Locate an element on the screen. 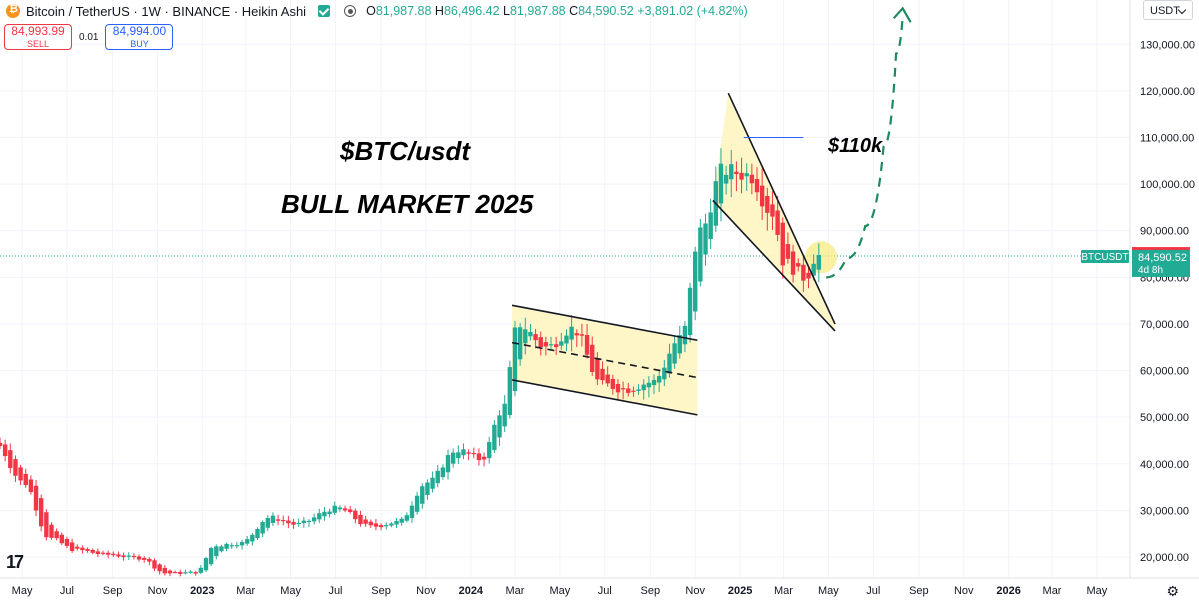 The width and height of the screenshot is (1199, 606). bitcoin-logo is located at coordinates (13, 10).